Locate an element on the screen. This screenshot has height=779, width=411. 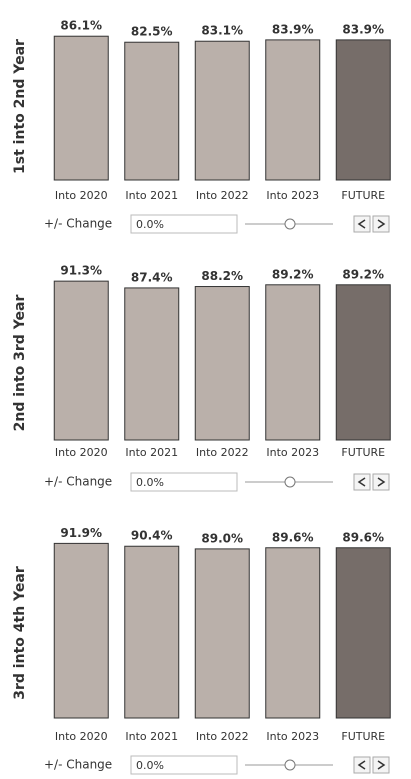
value-label: 86.1% is located at coordinates (81, 26).